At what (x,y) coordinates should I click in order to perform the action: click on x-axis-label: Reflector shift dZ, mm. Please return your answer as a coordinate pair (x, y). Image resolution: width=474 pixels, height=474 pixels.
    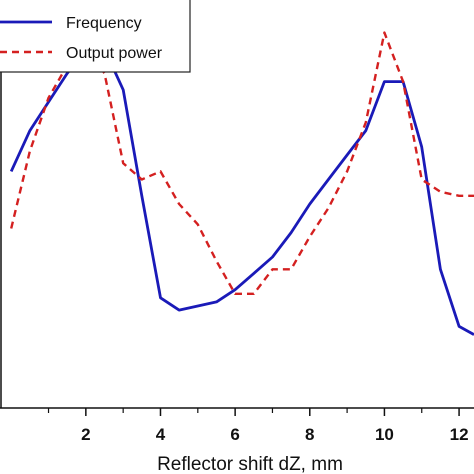
    Looking at the image, I should click on (250, 464).